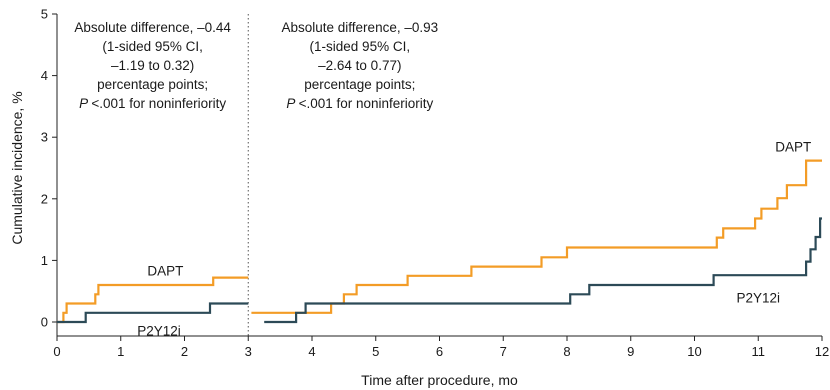 This screenshot has width=830, height=390. What do you see at coordinates (56, 351) in the screenshot?
I see `x-tick-label: 0` at bounding box center [56, 351].